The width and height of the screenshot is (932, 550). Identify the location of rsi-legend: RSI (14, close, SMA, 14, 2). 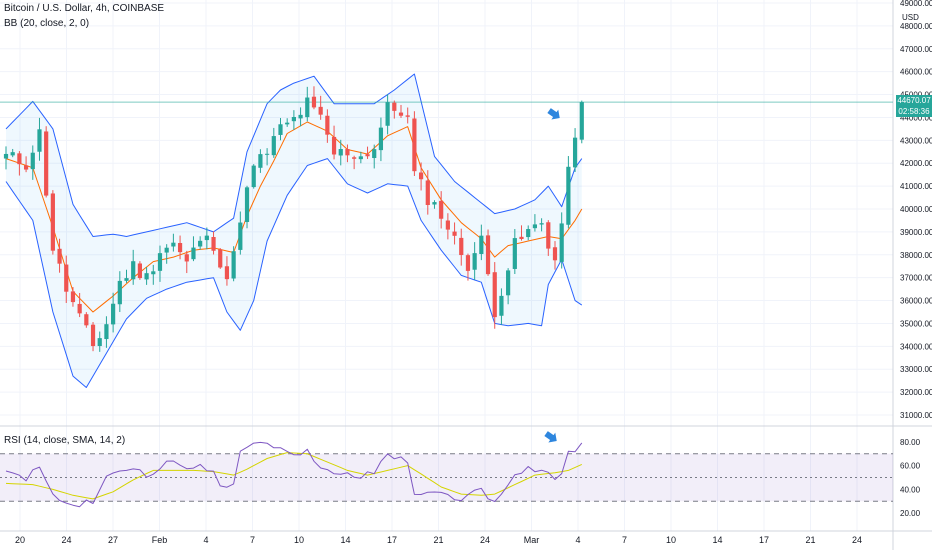
(65, 440).